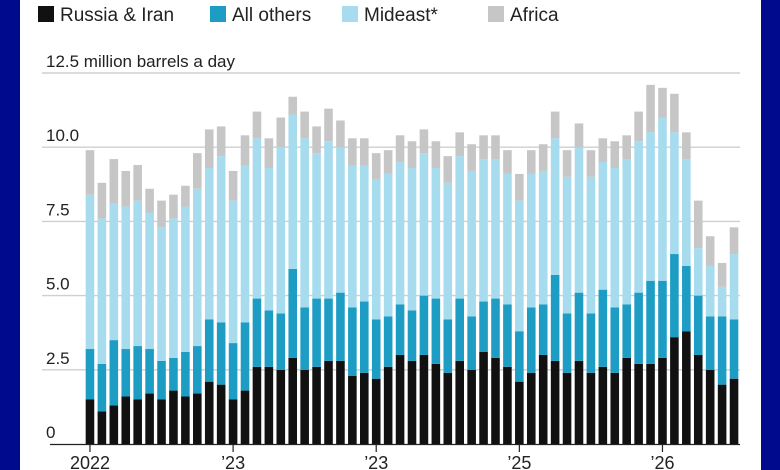  What do you see at coordinates (50, 432) in the screenshot?
I see `y-tick-label: 0` at bounding box center [50, 432].